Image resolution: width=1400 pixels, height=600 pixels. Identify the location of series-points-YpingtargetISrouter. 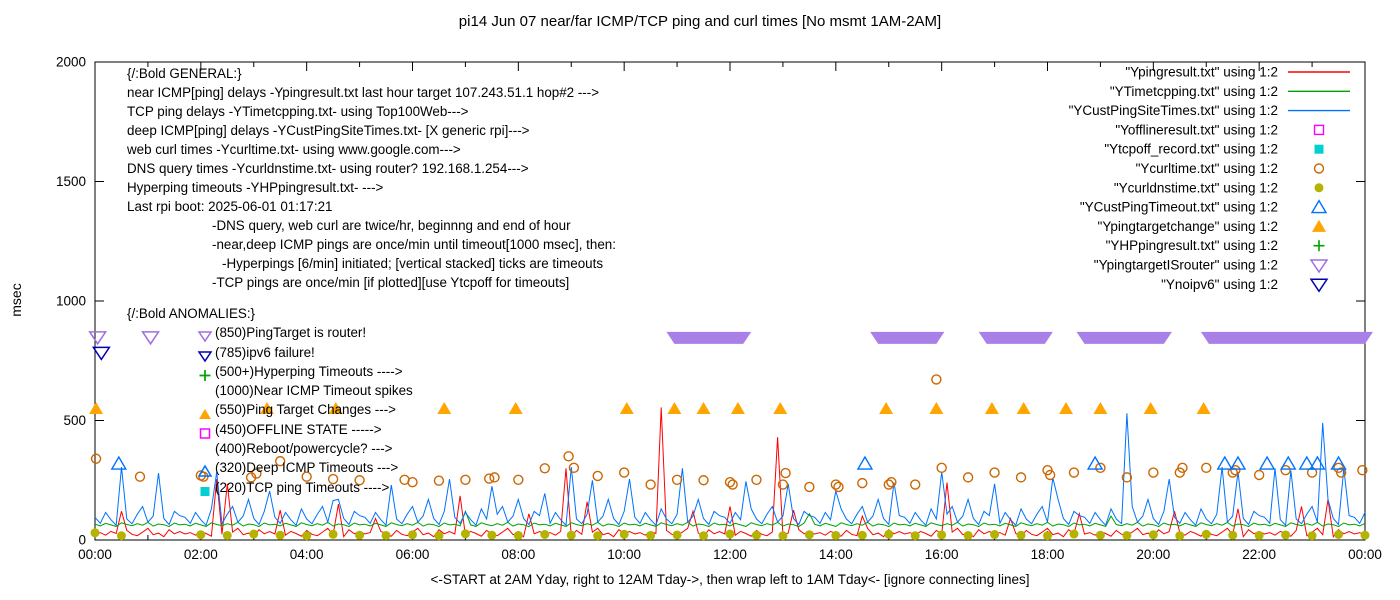
(730, 338).